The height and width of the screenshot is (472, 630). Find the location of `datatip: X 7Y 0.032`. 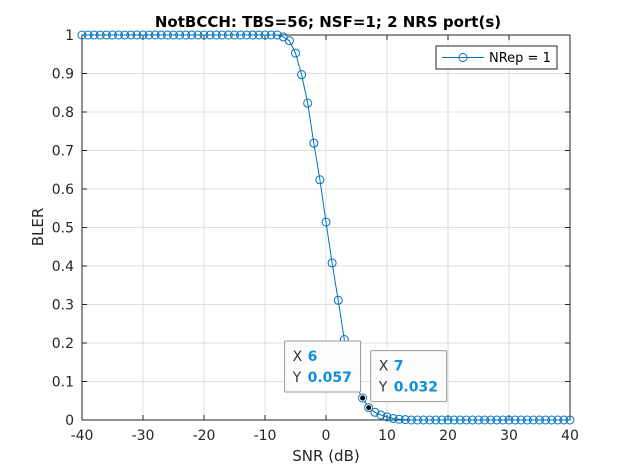

datatip: X 7Y 0.032 is located at coordinates (406, 381).